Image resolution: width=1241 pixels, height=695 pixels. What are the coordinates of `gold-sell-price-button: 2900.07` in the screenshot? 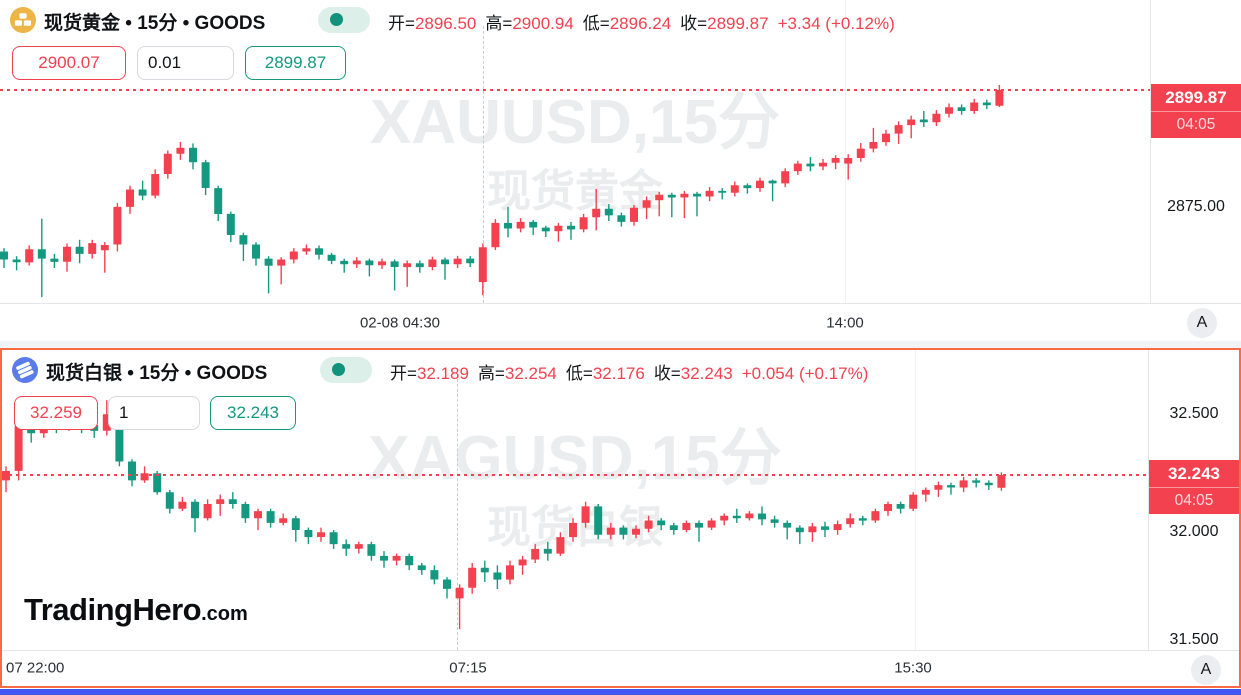 It's located at (69, 63).